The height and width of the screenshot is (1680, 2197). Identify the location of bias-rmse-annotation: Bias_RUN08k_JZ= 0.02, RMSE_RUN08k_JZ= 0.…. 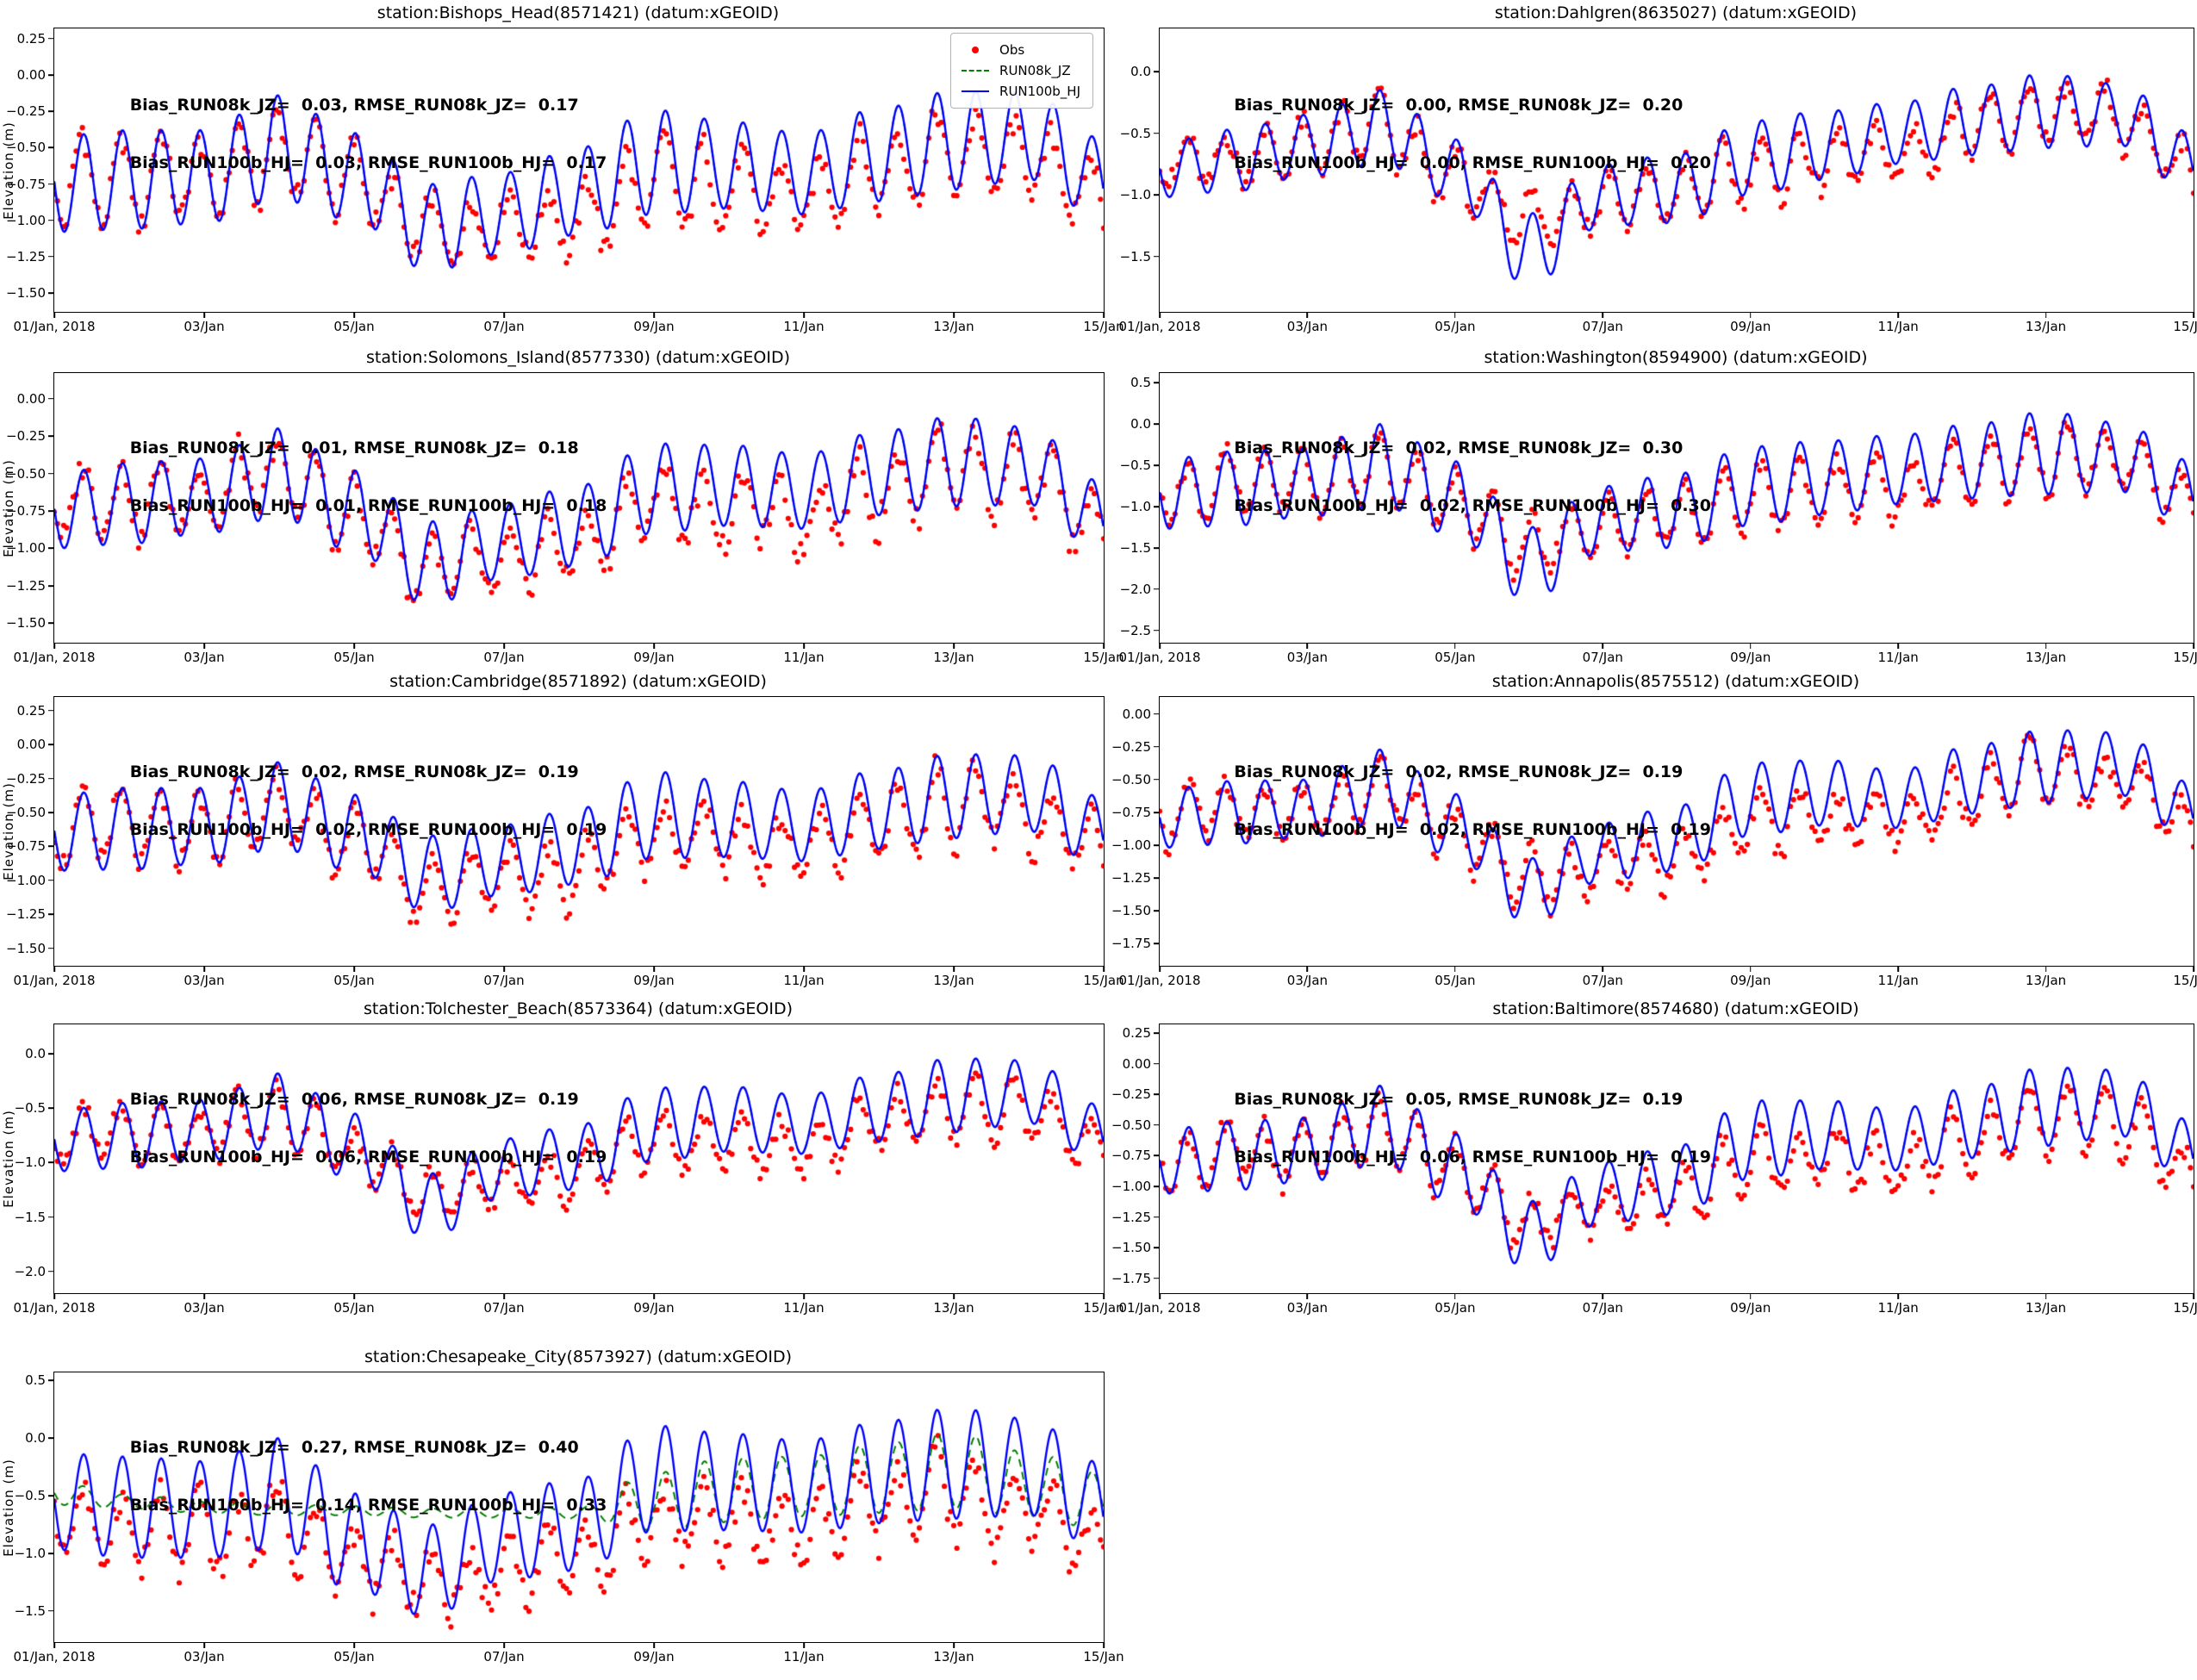
(369, 801).